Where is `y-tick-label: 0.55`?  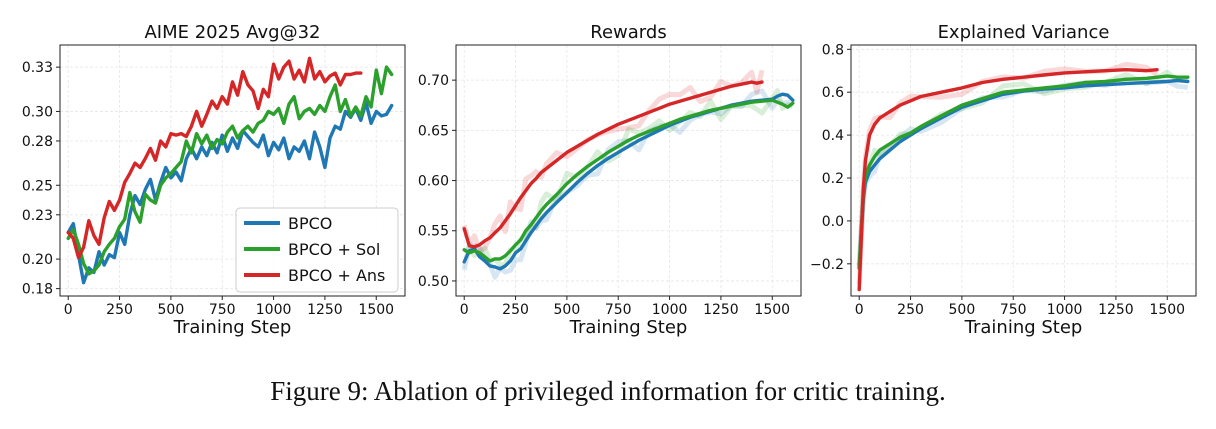
y-tick-label: 0.55 is located at coordinates (433, 232).